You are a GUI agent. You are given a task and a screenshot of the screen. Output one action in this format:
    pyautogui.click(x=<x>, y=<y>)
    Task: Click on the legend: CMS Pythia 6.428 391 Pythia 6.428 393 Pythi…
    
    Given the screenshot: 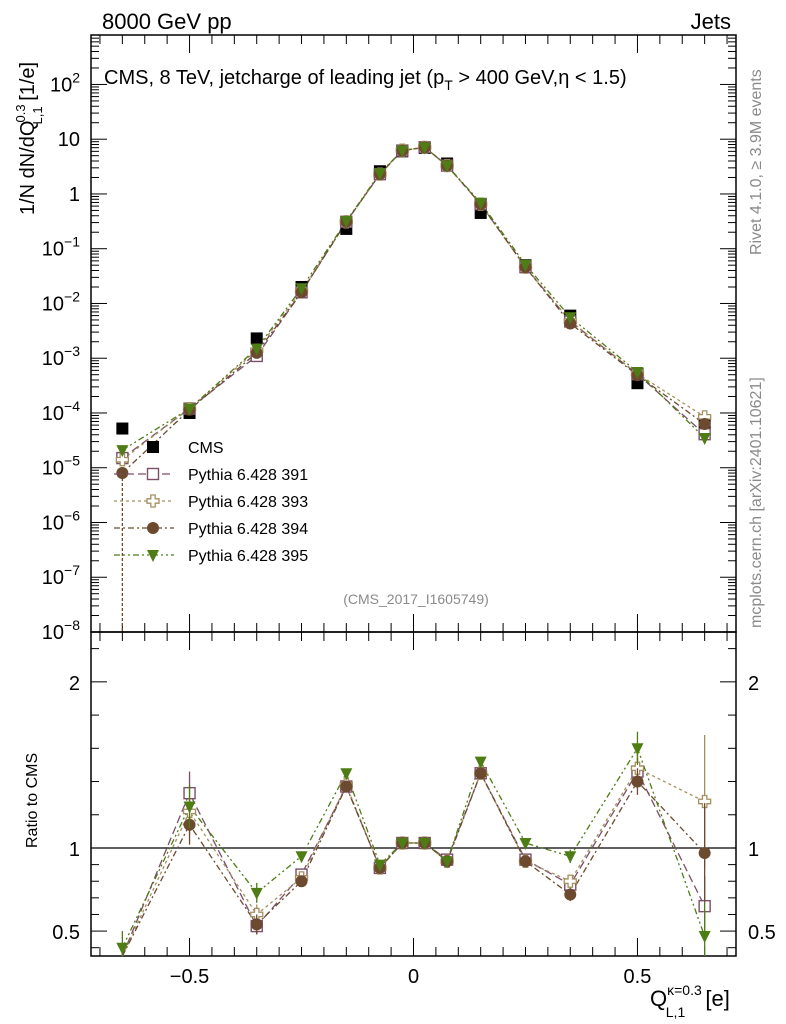 What is the action you would take?
    pyautogui.click(x=211, y=502)
    